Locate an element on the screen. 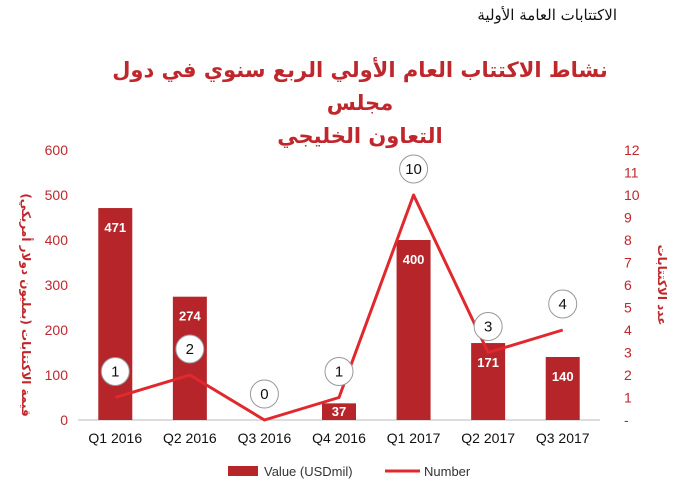 The width and height of the screenshot is (677, 493). y-right-tick-label: 8 is located at coordinates (628, 240).